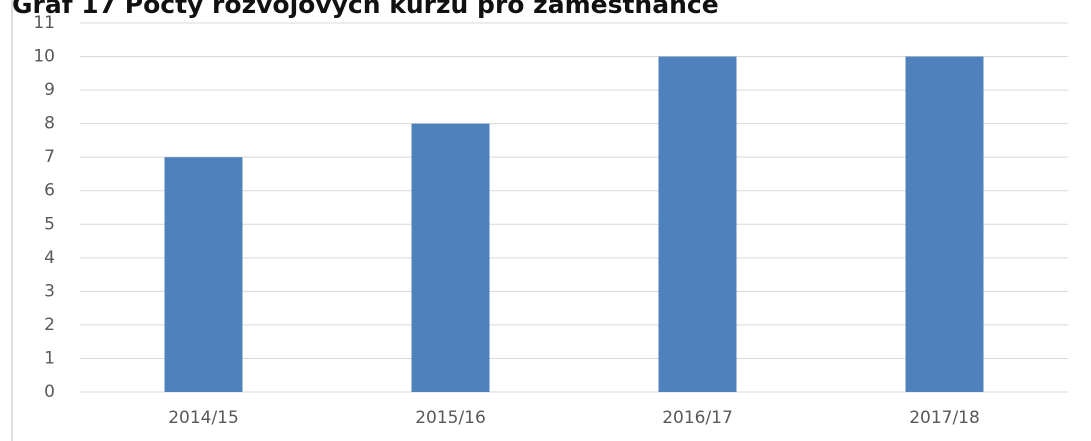 Image resolution: width=1091 pixels, height=441 pixels. I want to click on y-tick-label: 0, so click(49, 392).